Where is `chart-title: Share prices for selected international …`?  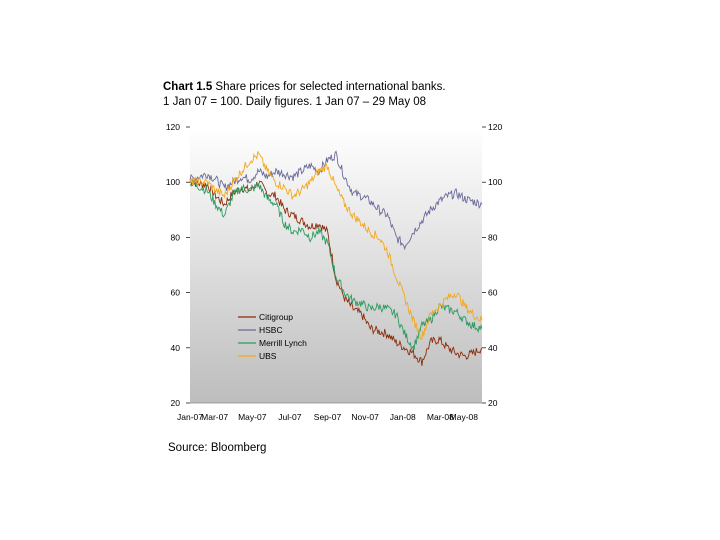
chart-title: Share prices for selected international … is located at coordinates (330, 87).